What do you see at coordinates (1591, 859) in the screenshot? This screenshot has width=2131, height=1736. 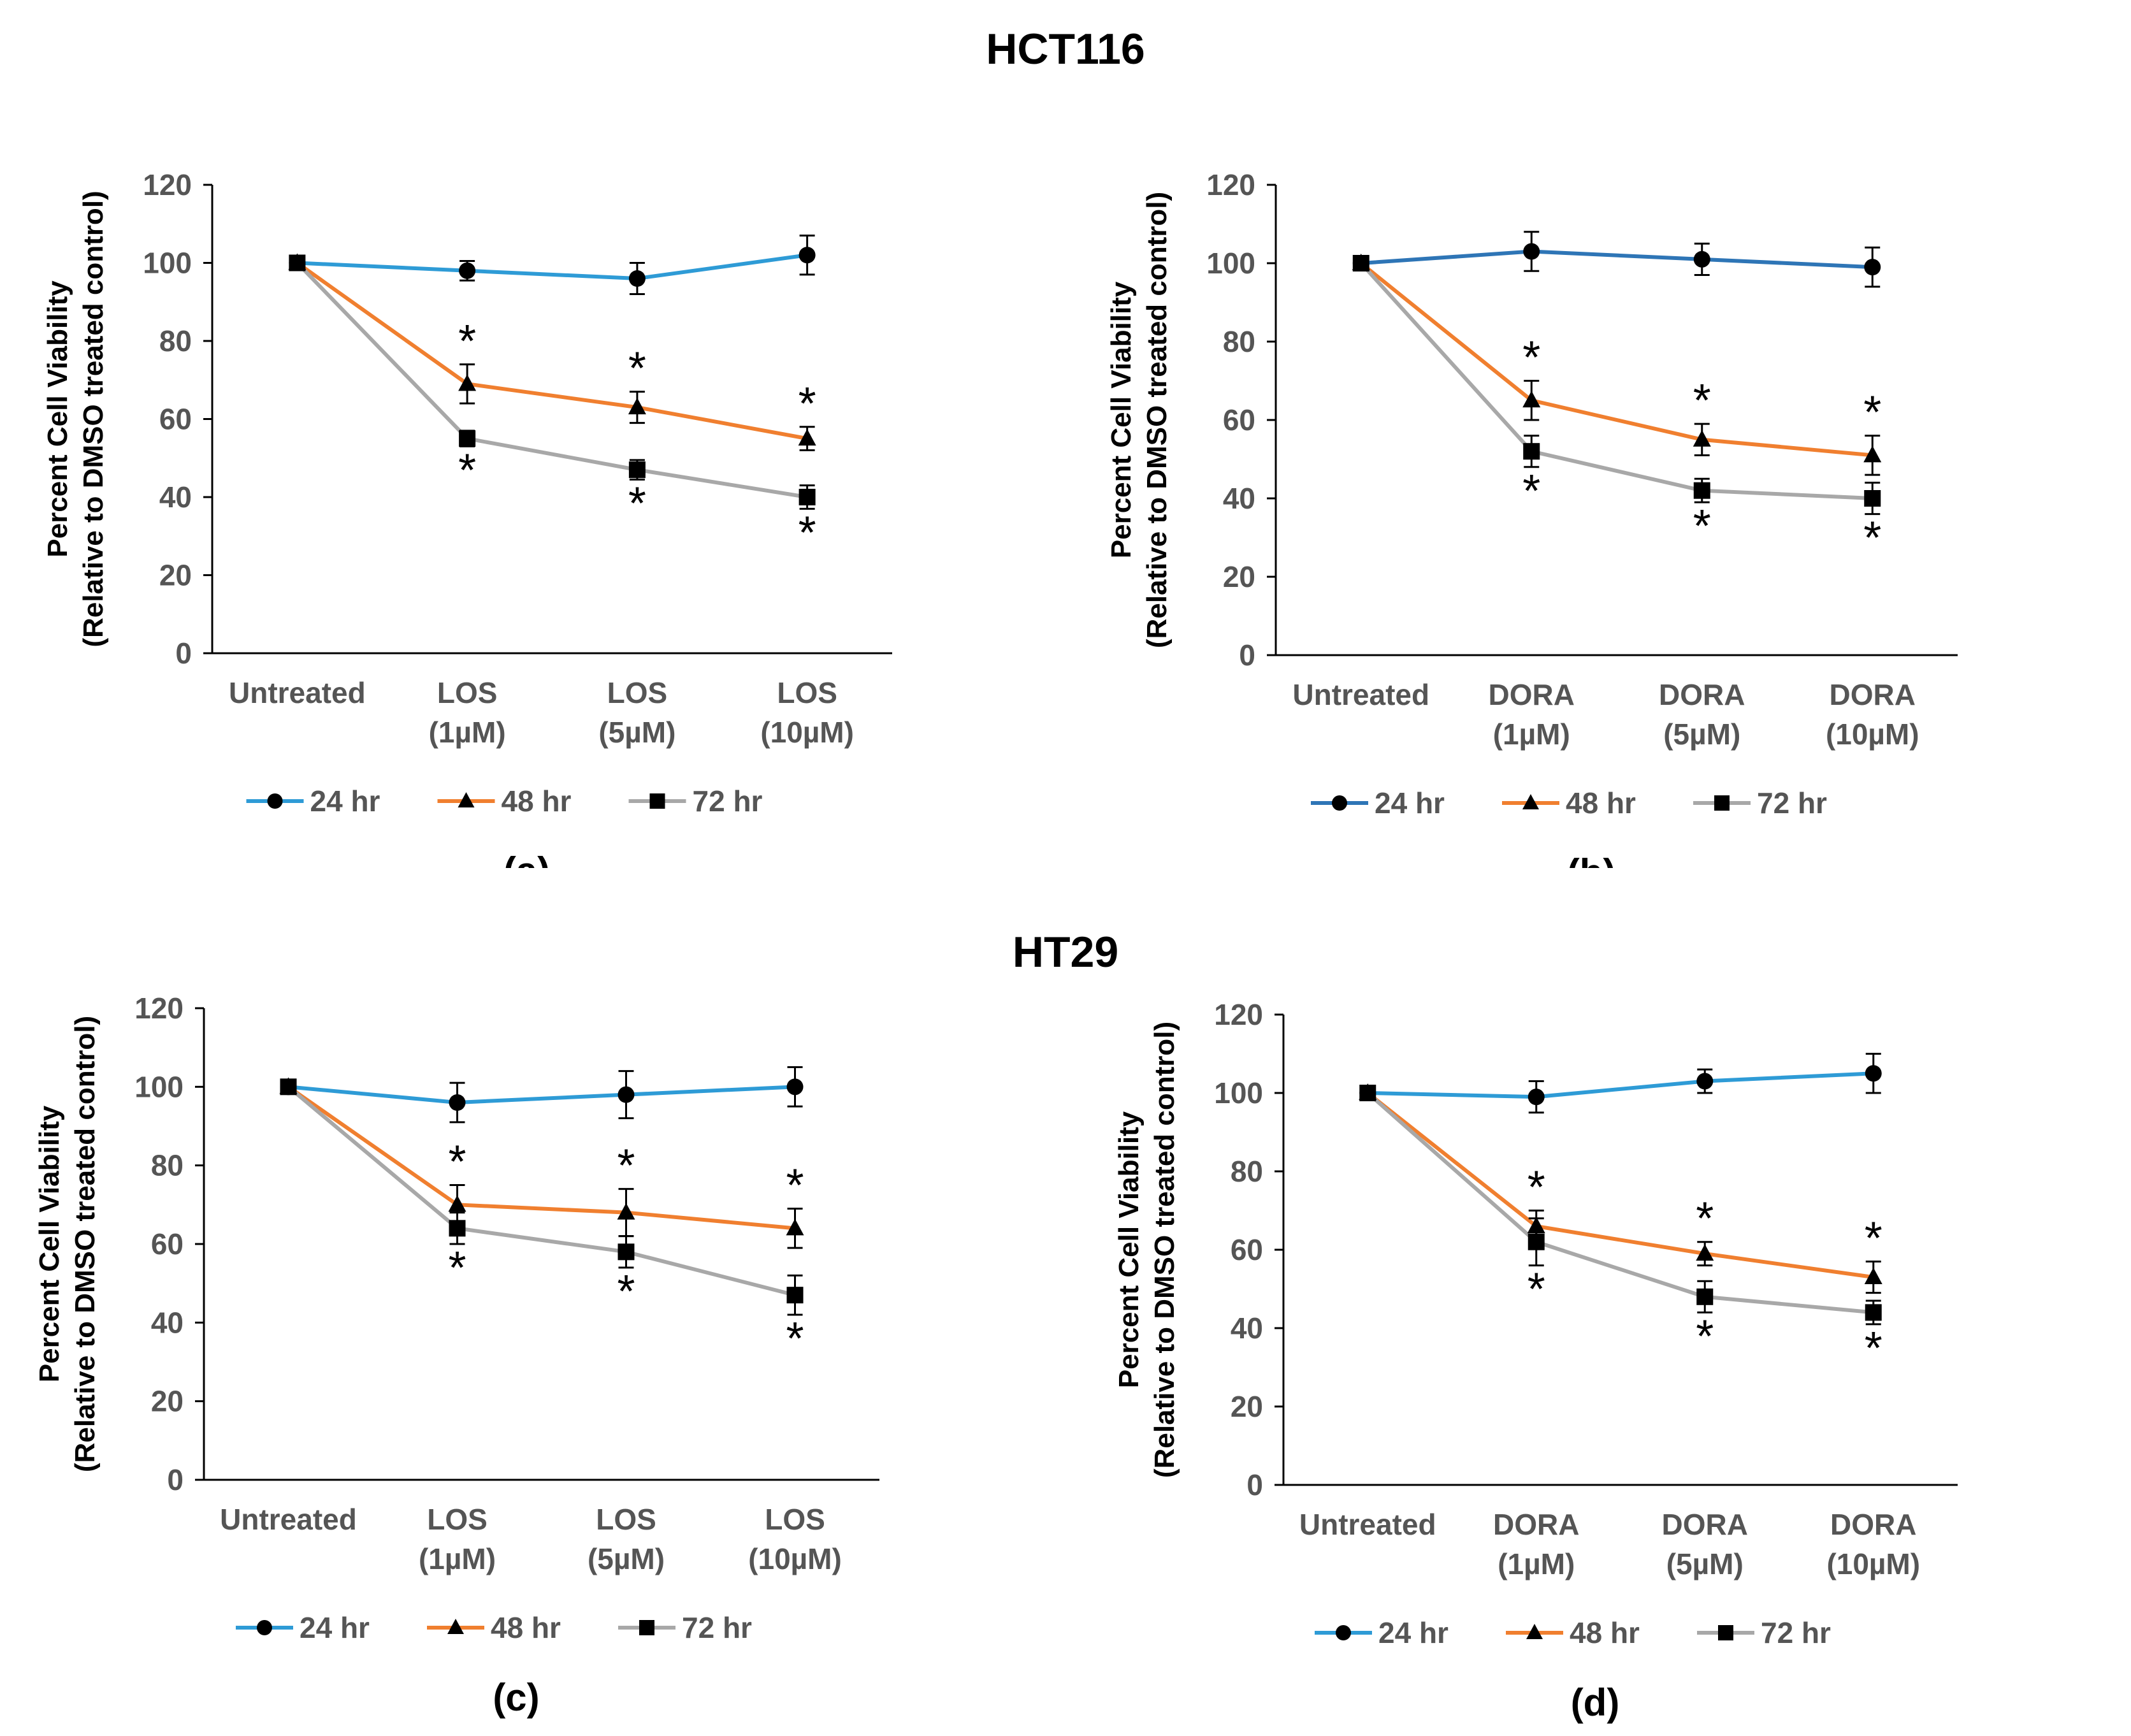 I see `panel-label: (b)` at bounding box center [1591, 859].